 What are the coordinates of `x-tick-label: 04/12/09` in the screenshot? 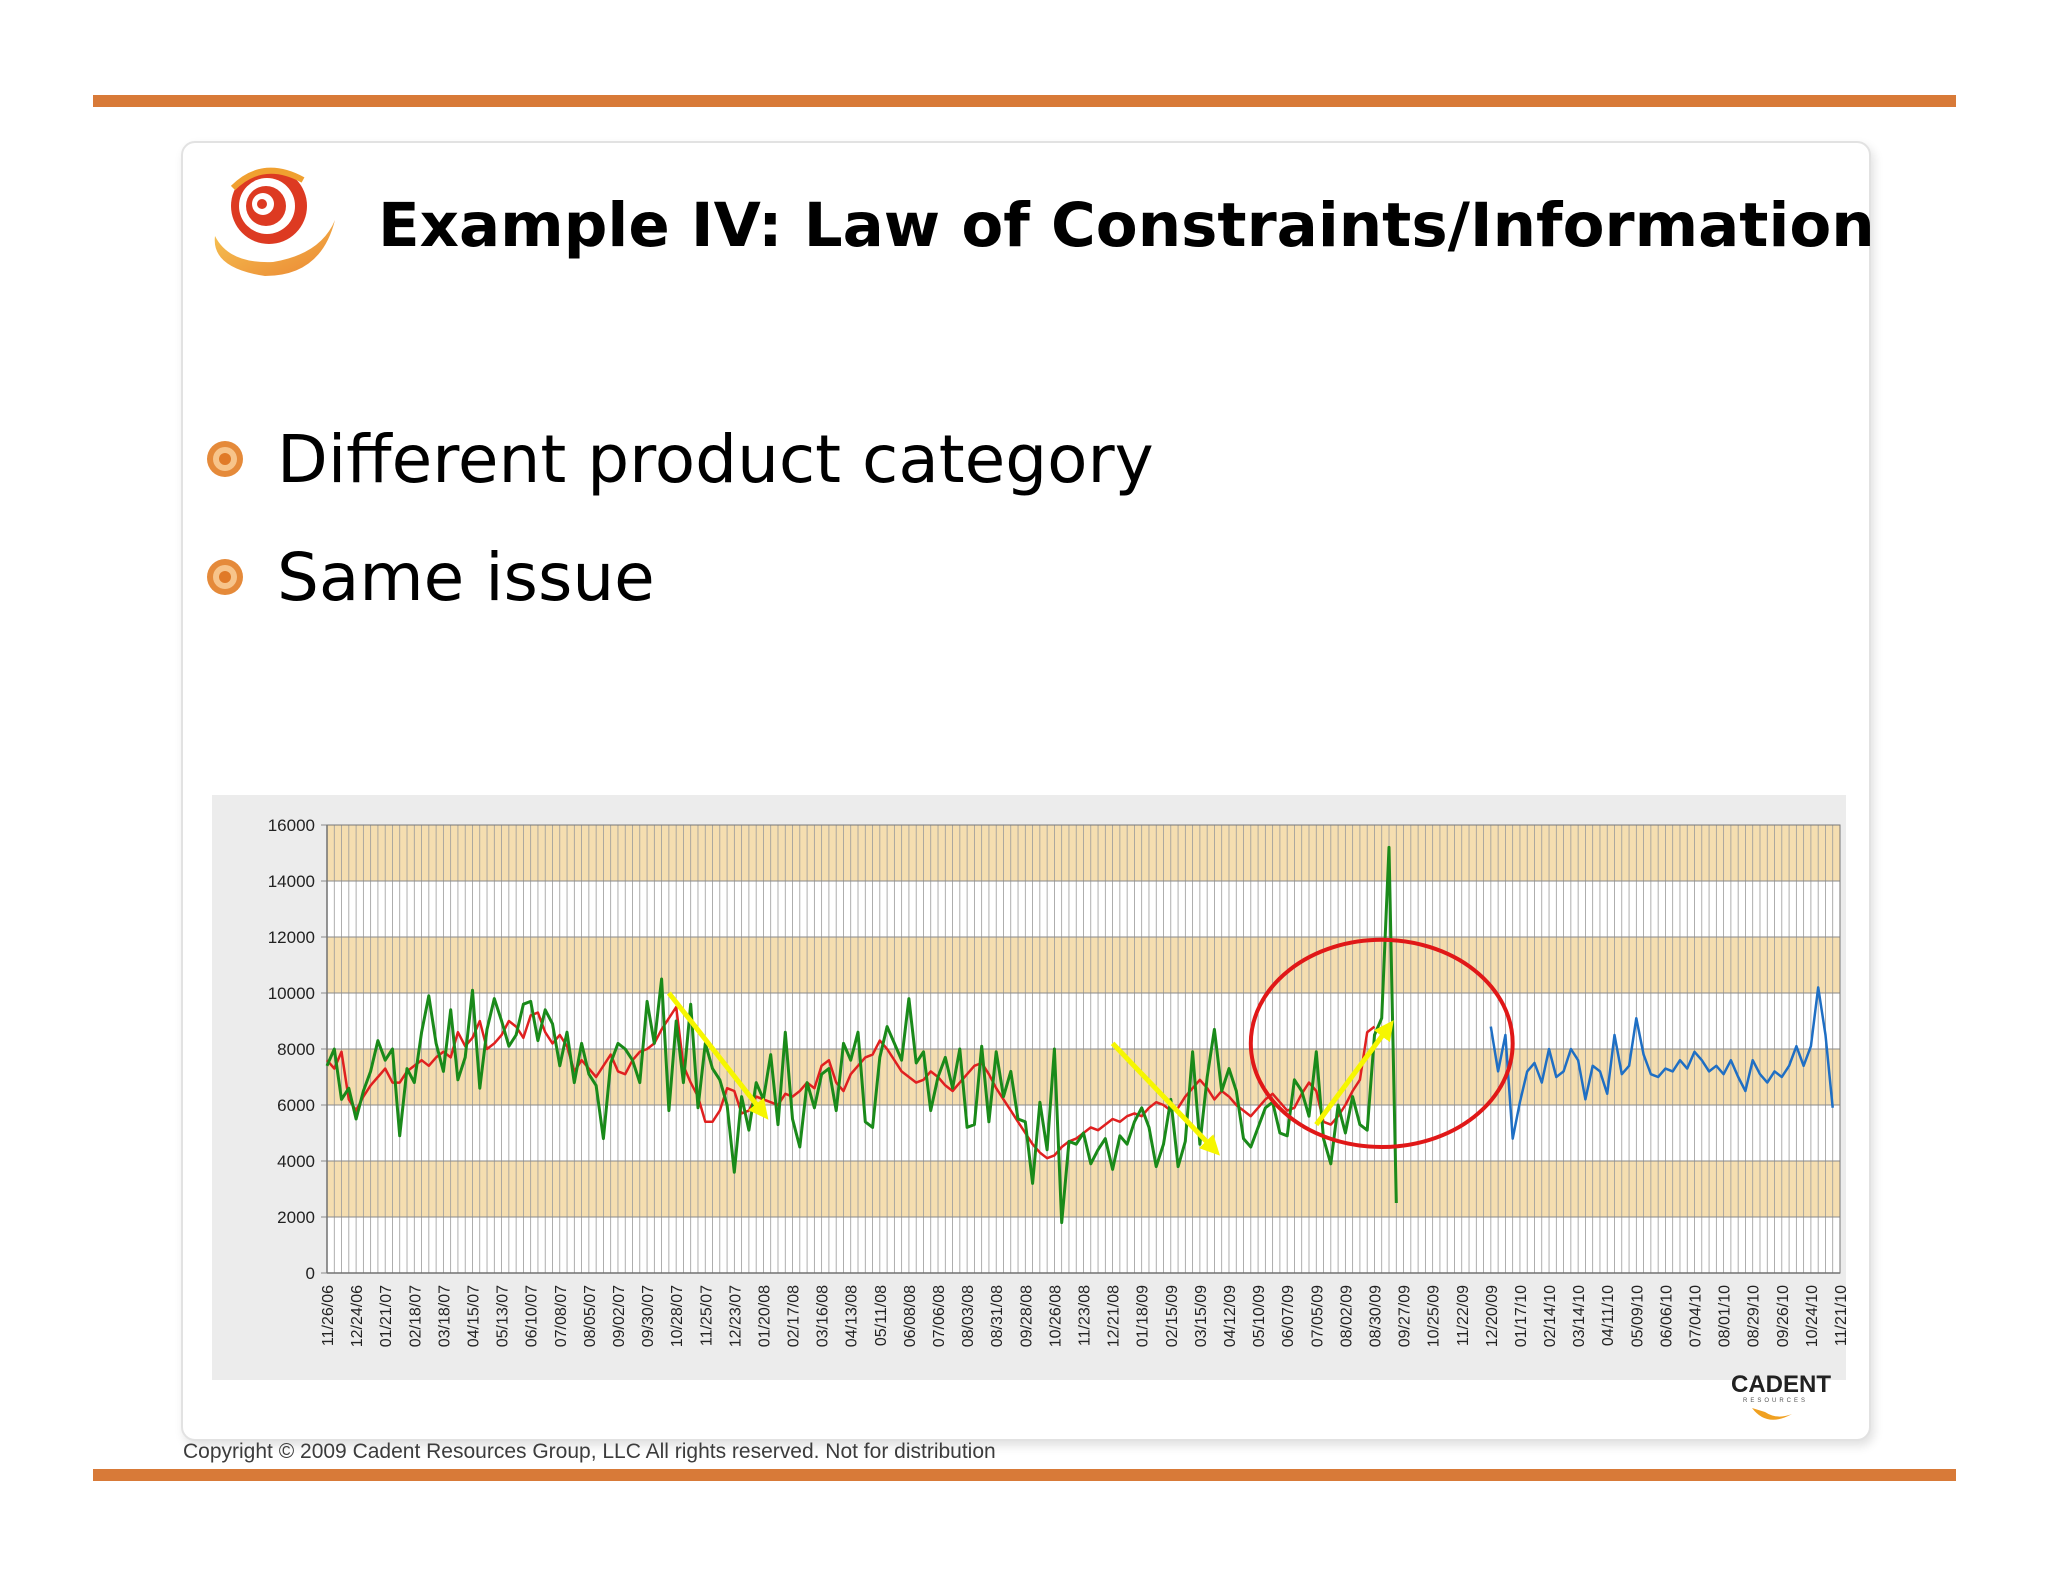 It's located at (1230, 1316).